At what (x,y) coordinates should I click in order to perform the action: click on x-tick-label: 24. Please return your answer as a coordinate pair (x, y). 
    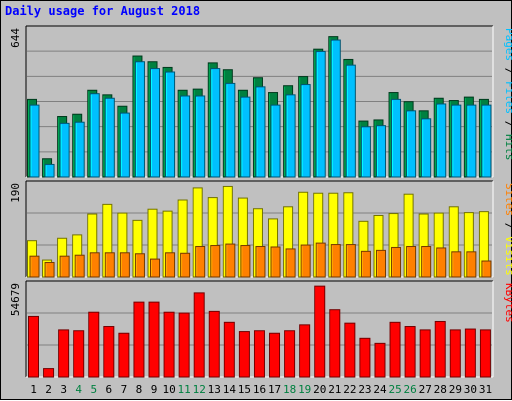
    Looking at the image, I should click on (380, 389).